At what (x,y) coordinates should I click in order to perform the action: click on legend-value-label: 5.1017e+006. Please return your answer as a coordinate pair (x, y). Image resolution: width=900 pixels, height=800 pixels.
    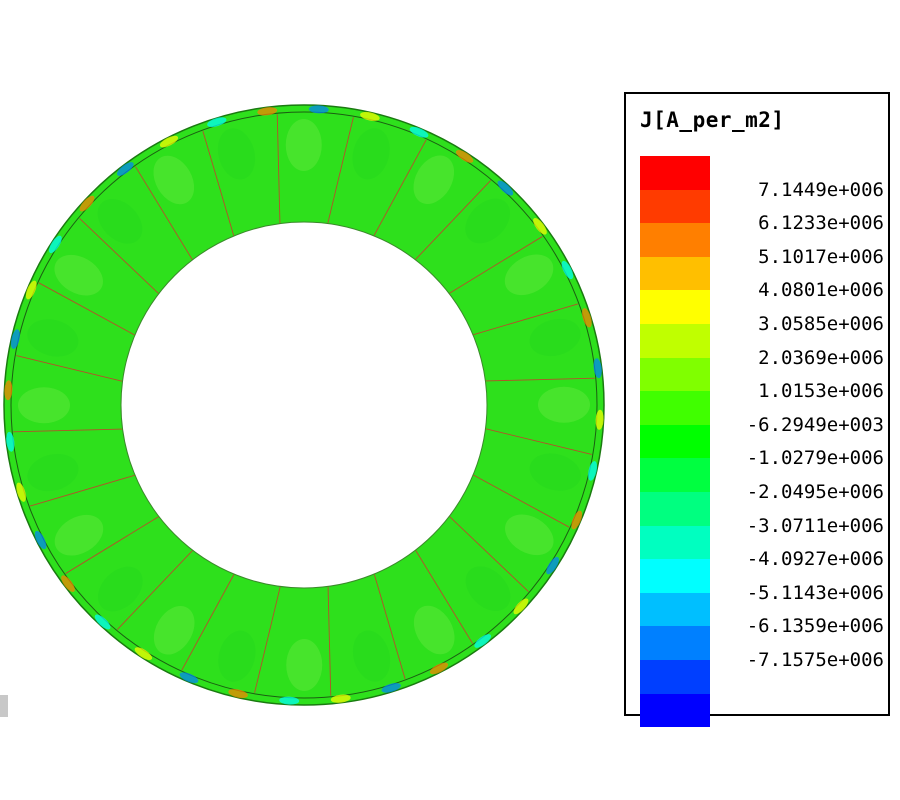
    Looking at the image, I should click on (821, 256).